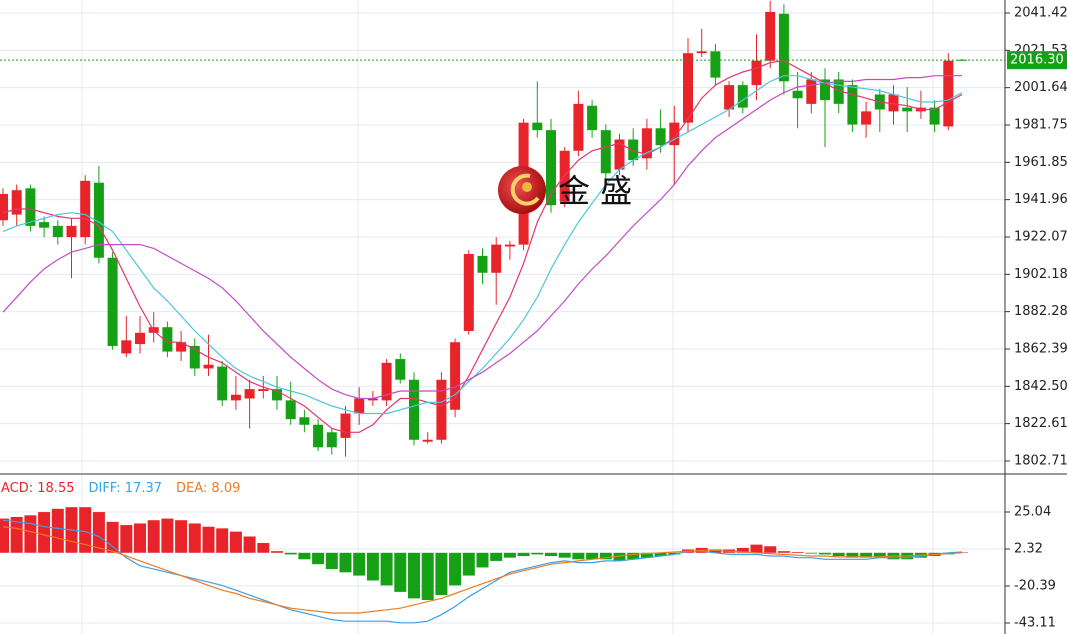  Describe the element at coordinates (1040, 236) in the screenshot. I see `y-tick-label: 1922.07` at that location.